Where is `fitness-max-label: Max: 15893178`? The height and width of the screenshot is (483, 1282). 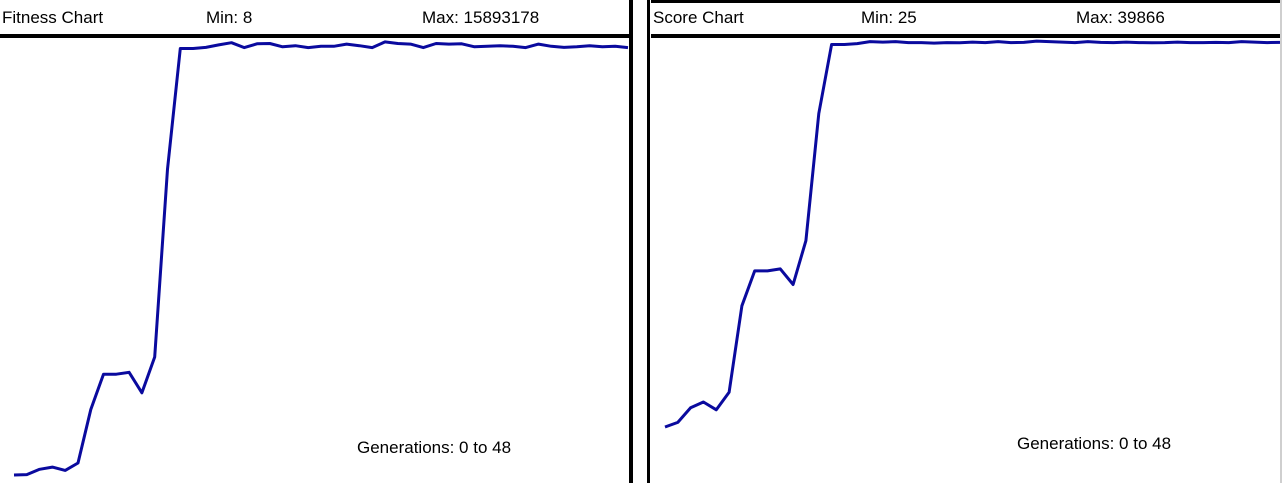
fitness-max-label: Max: 15893178 is located at coordinates (481, 17).